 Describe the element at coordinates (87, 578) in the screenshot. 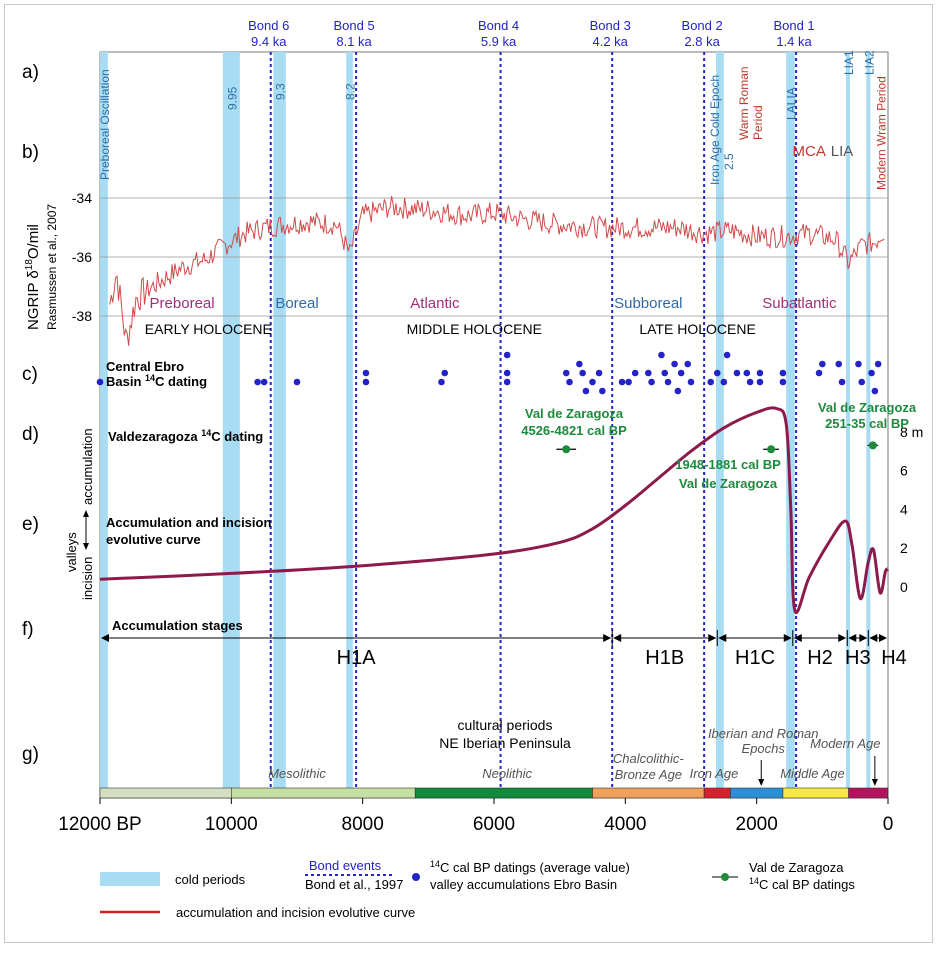

I see `axis-label-incision: incision` at that location.